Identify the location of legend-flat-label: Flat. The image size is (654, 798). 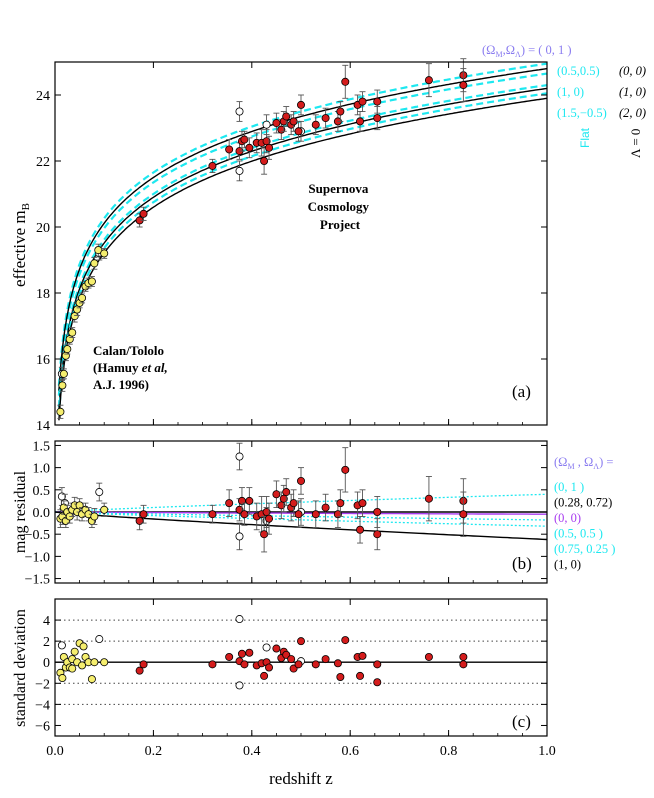
(585, 137).